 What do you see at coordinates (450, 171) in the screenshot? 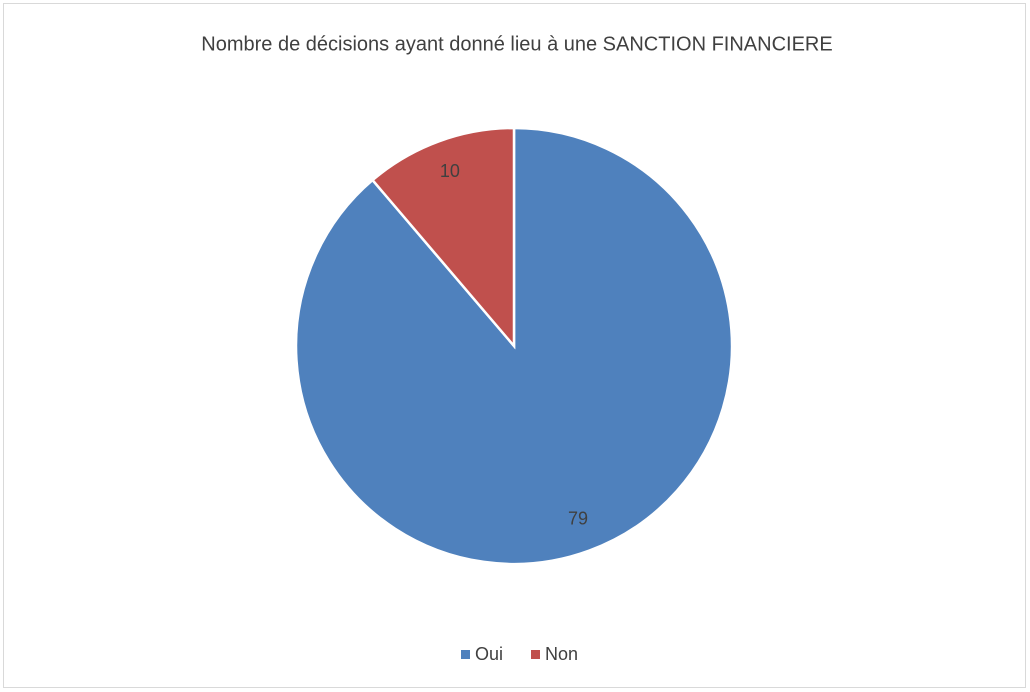
I see `data-label: 10` at bounding box center [450, 171].